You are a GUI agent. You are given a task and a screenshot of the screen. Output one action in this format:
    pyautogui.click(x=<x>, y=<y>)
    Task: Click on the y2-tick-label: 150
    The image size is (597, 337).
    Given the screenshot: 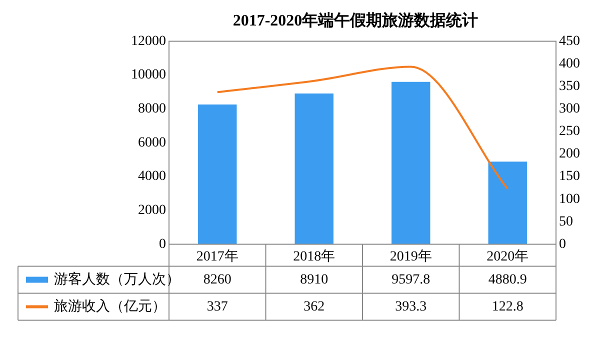 What is the action you would take?
    pyautogui.click(x=569, y=176)
    